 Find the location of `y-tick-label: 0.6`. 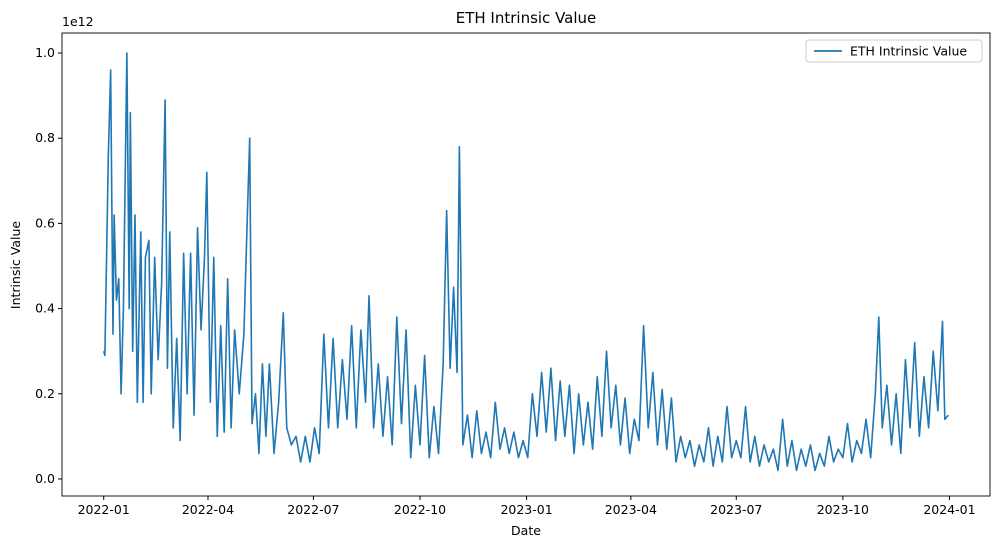

y-tick-label: 0.6 is located at coordinates (45, 222).